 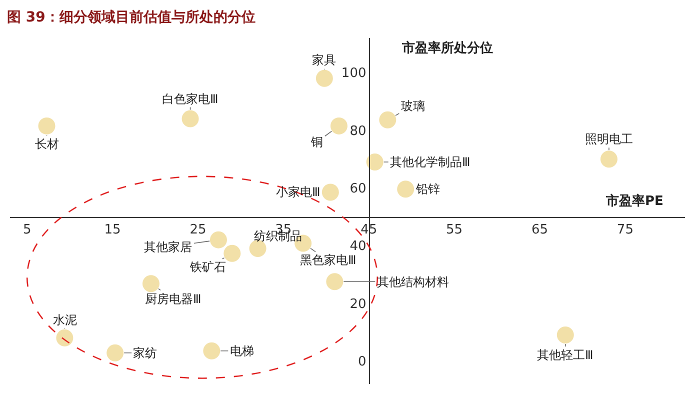 What do you see at coordinates (112, 230) in the screenshot?
I see `x-tick-label: 15` at bounding box center [112, 230].